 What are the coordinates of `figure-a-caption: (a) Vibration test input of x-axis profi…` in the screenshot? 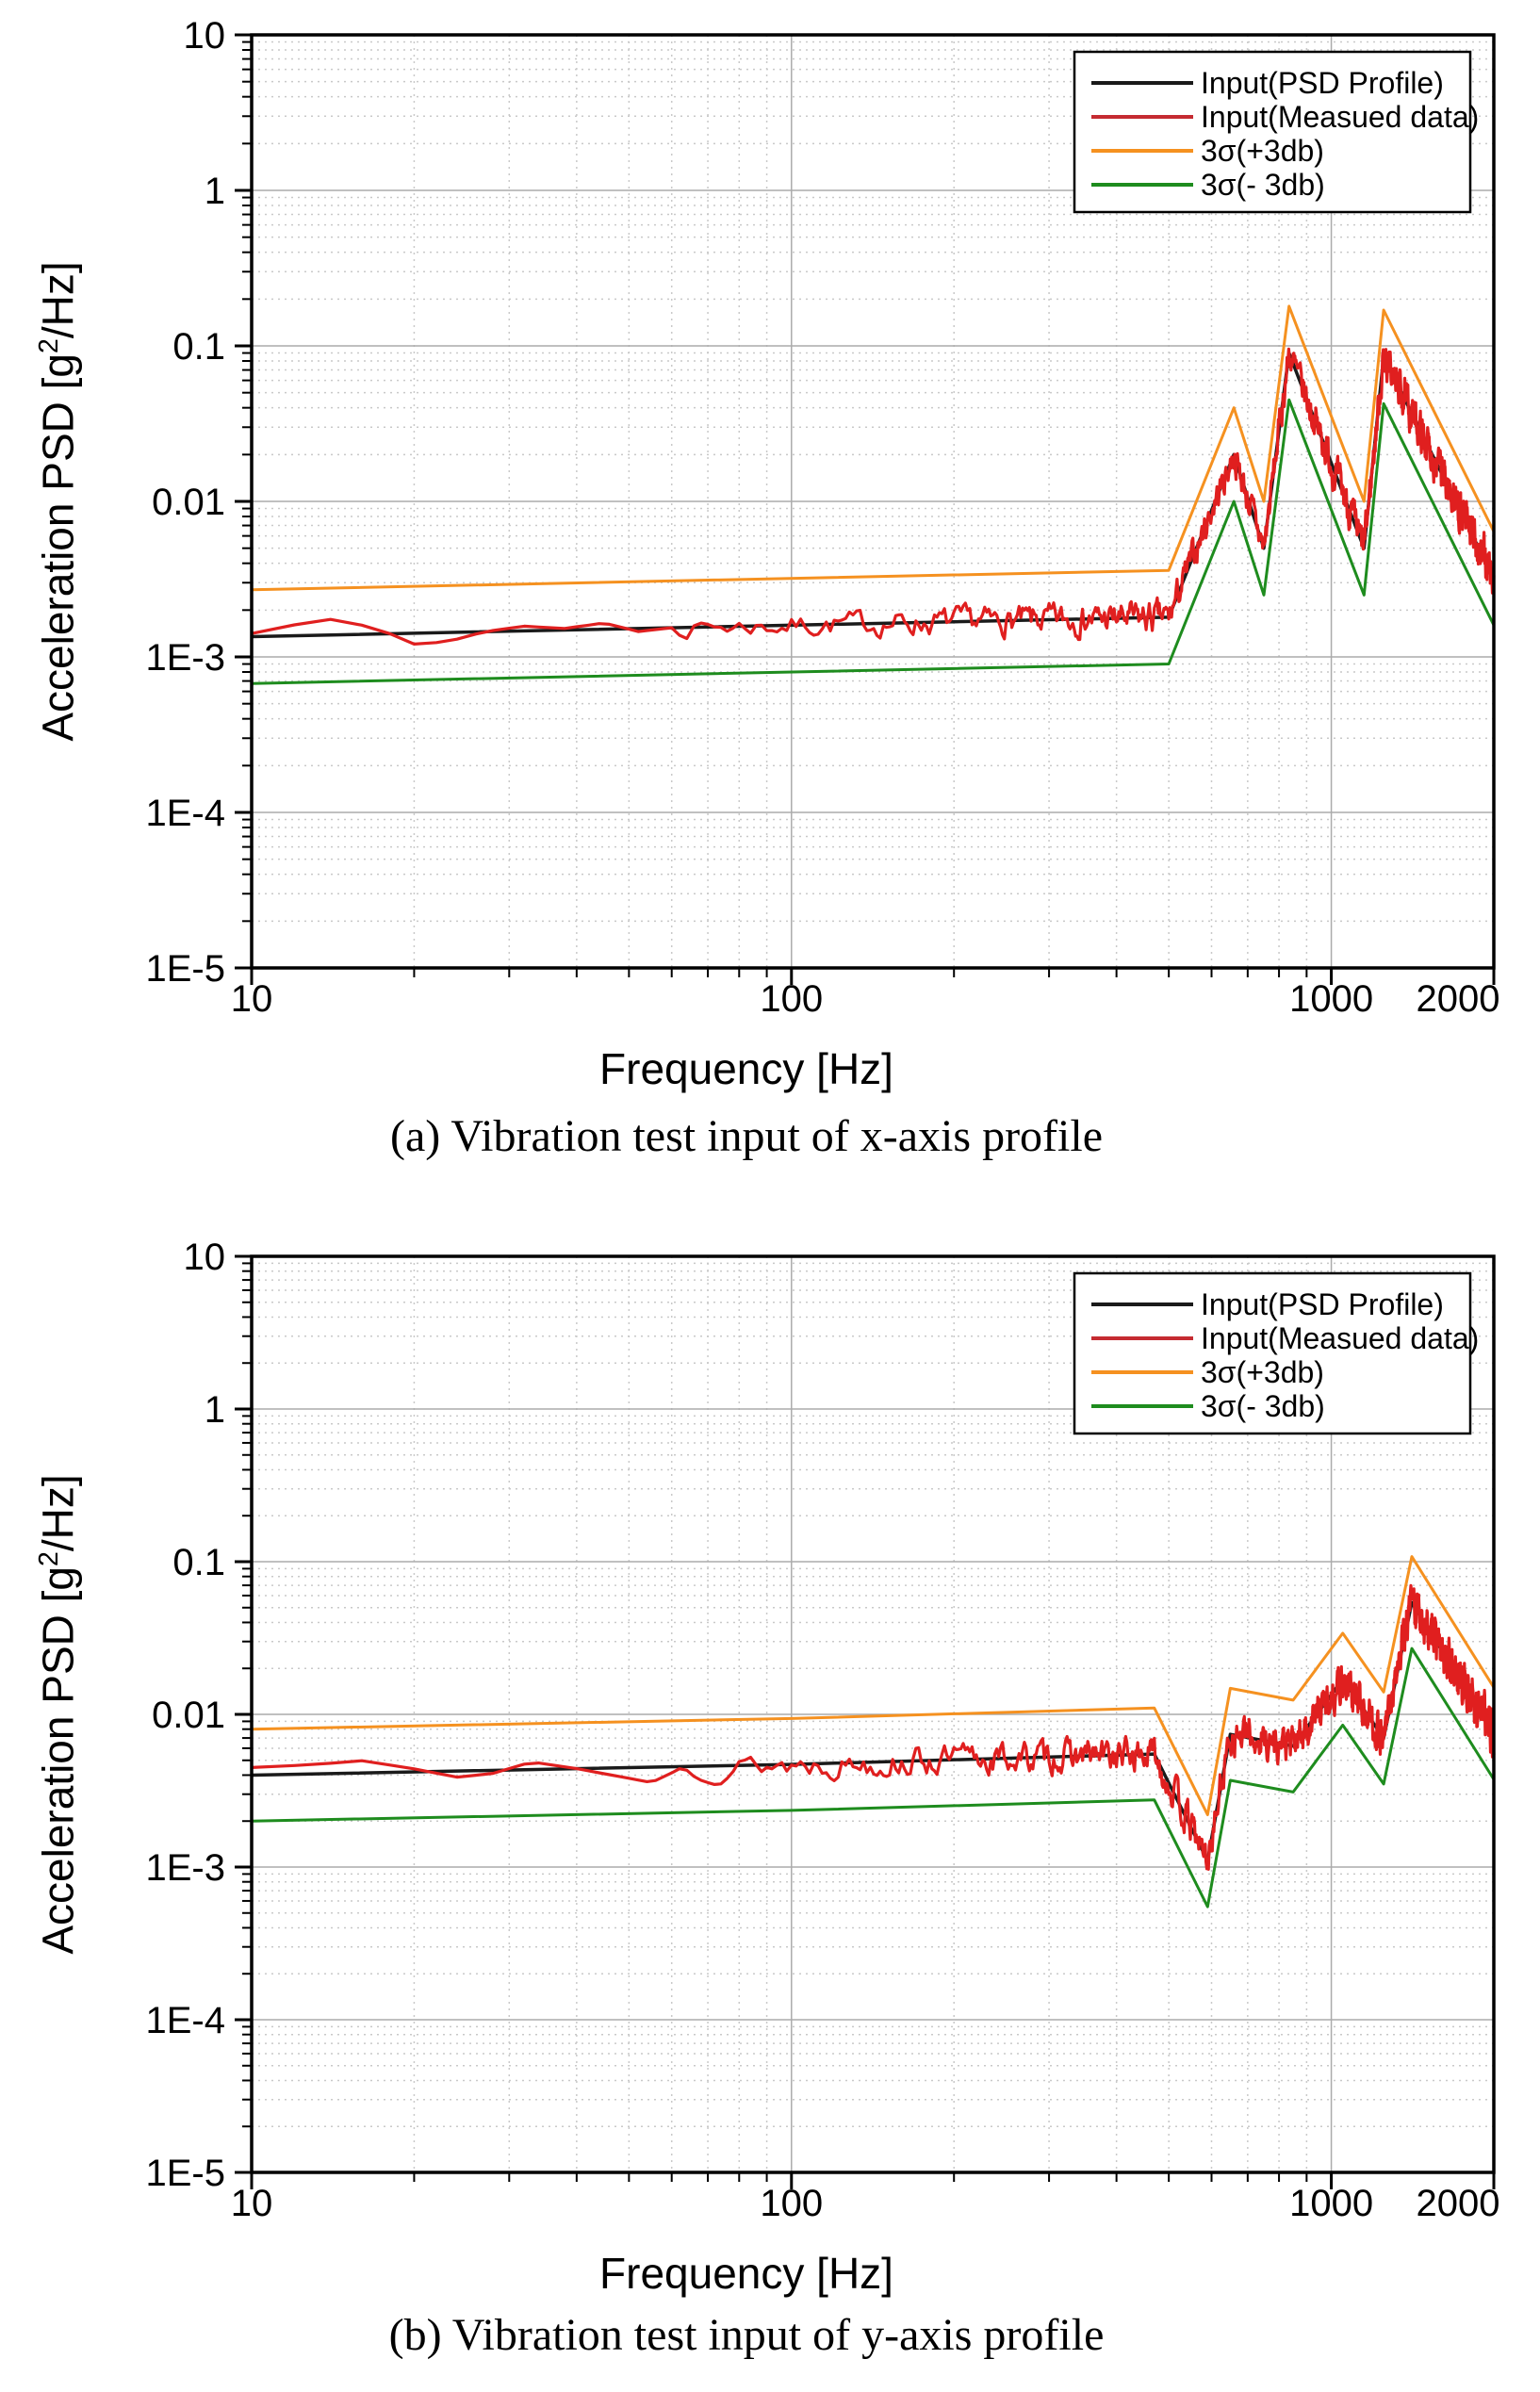 It's located at (746, 1136).